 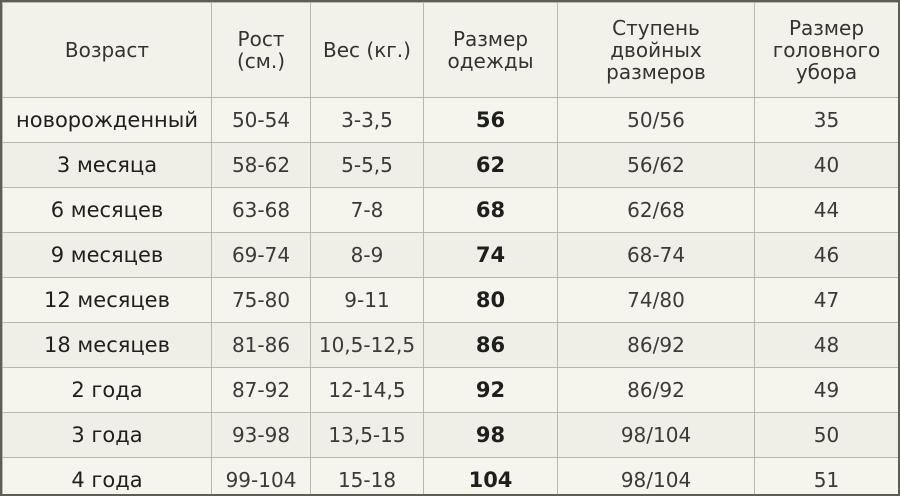 What do you see at coordinates (367, 165) in the screenshot?
I see `cell-weight: 5-5,5` at bounding box center [367, 165].